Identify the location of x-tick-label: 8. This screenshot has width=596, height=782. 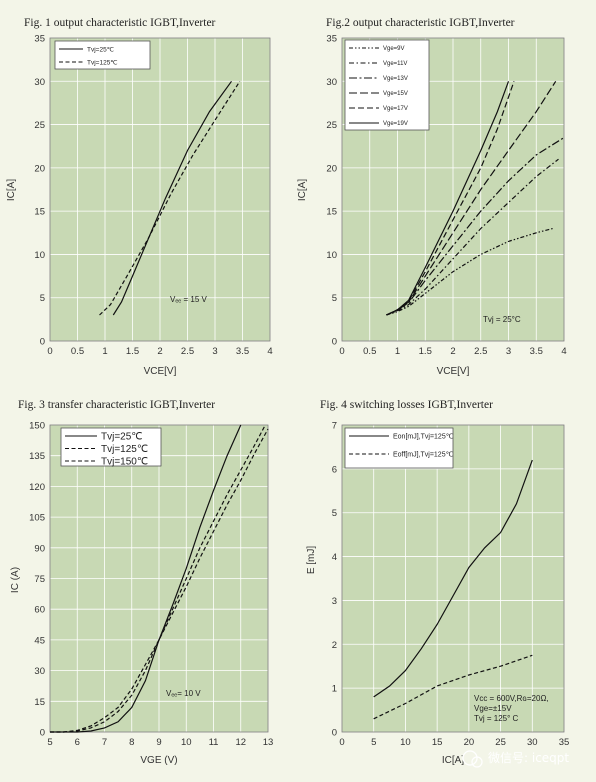
(131, 742).